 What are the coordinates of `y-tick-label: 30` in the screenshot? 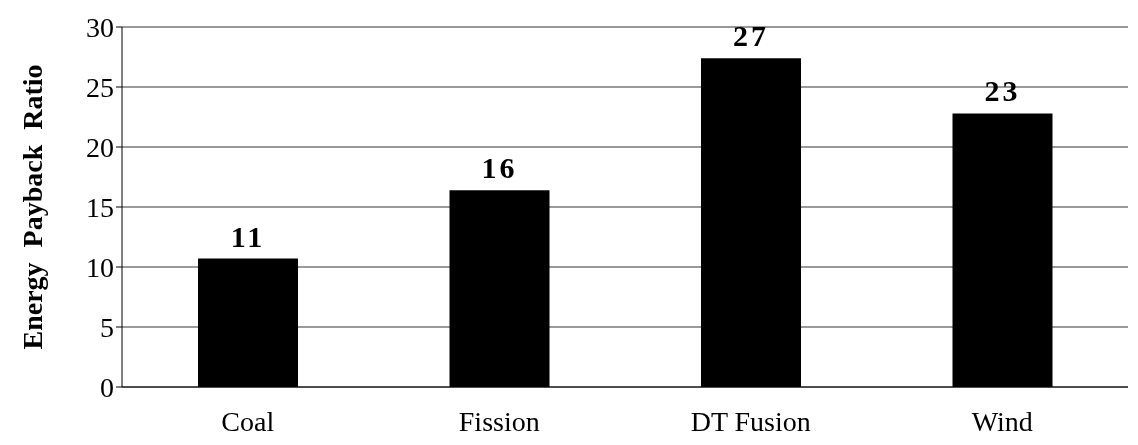 It's located at (100, 27).